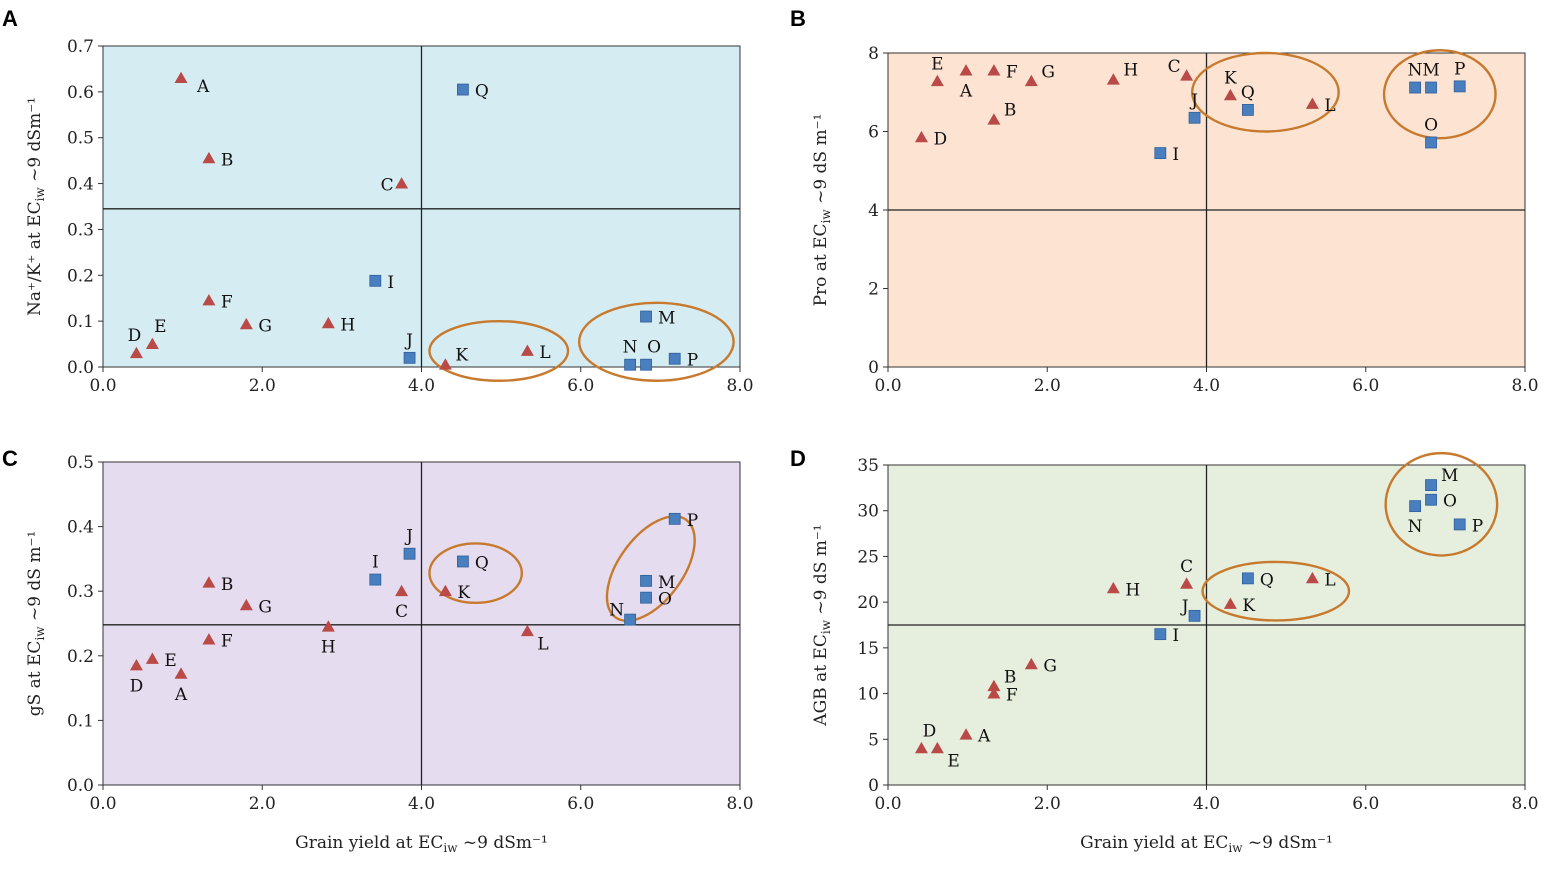  What do you see at coordinates (873, 368) in the screenshot?
I see `y-tick-label: 0` at bounding box center [873, 368].